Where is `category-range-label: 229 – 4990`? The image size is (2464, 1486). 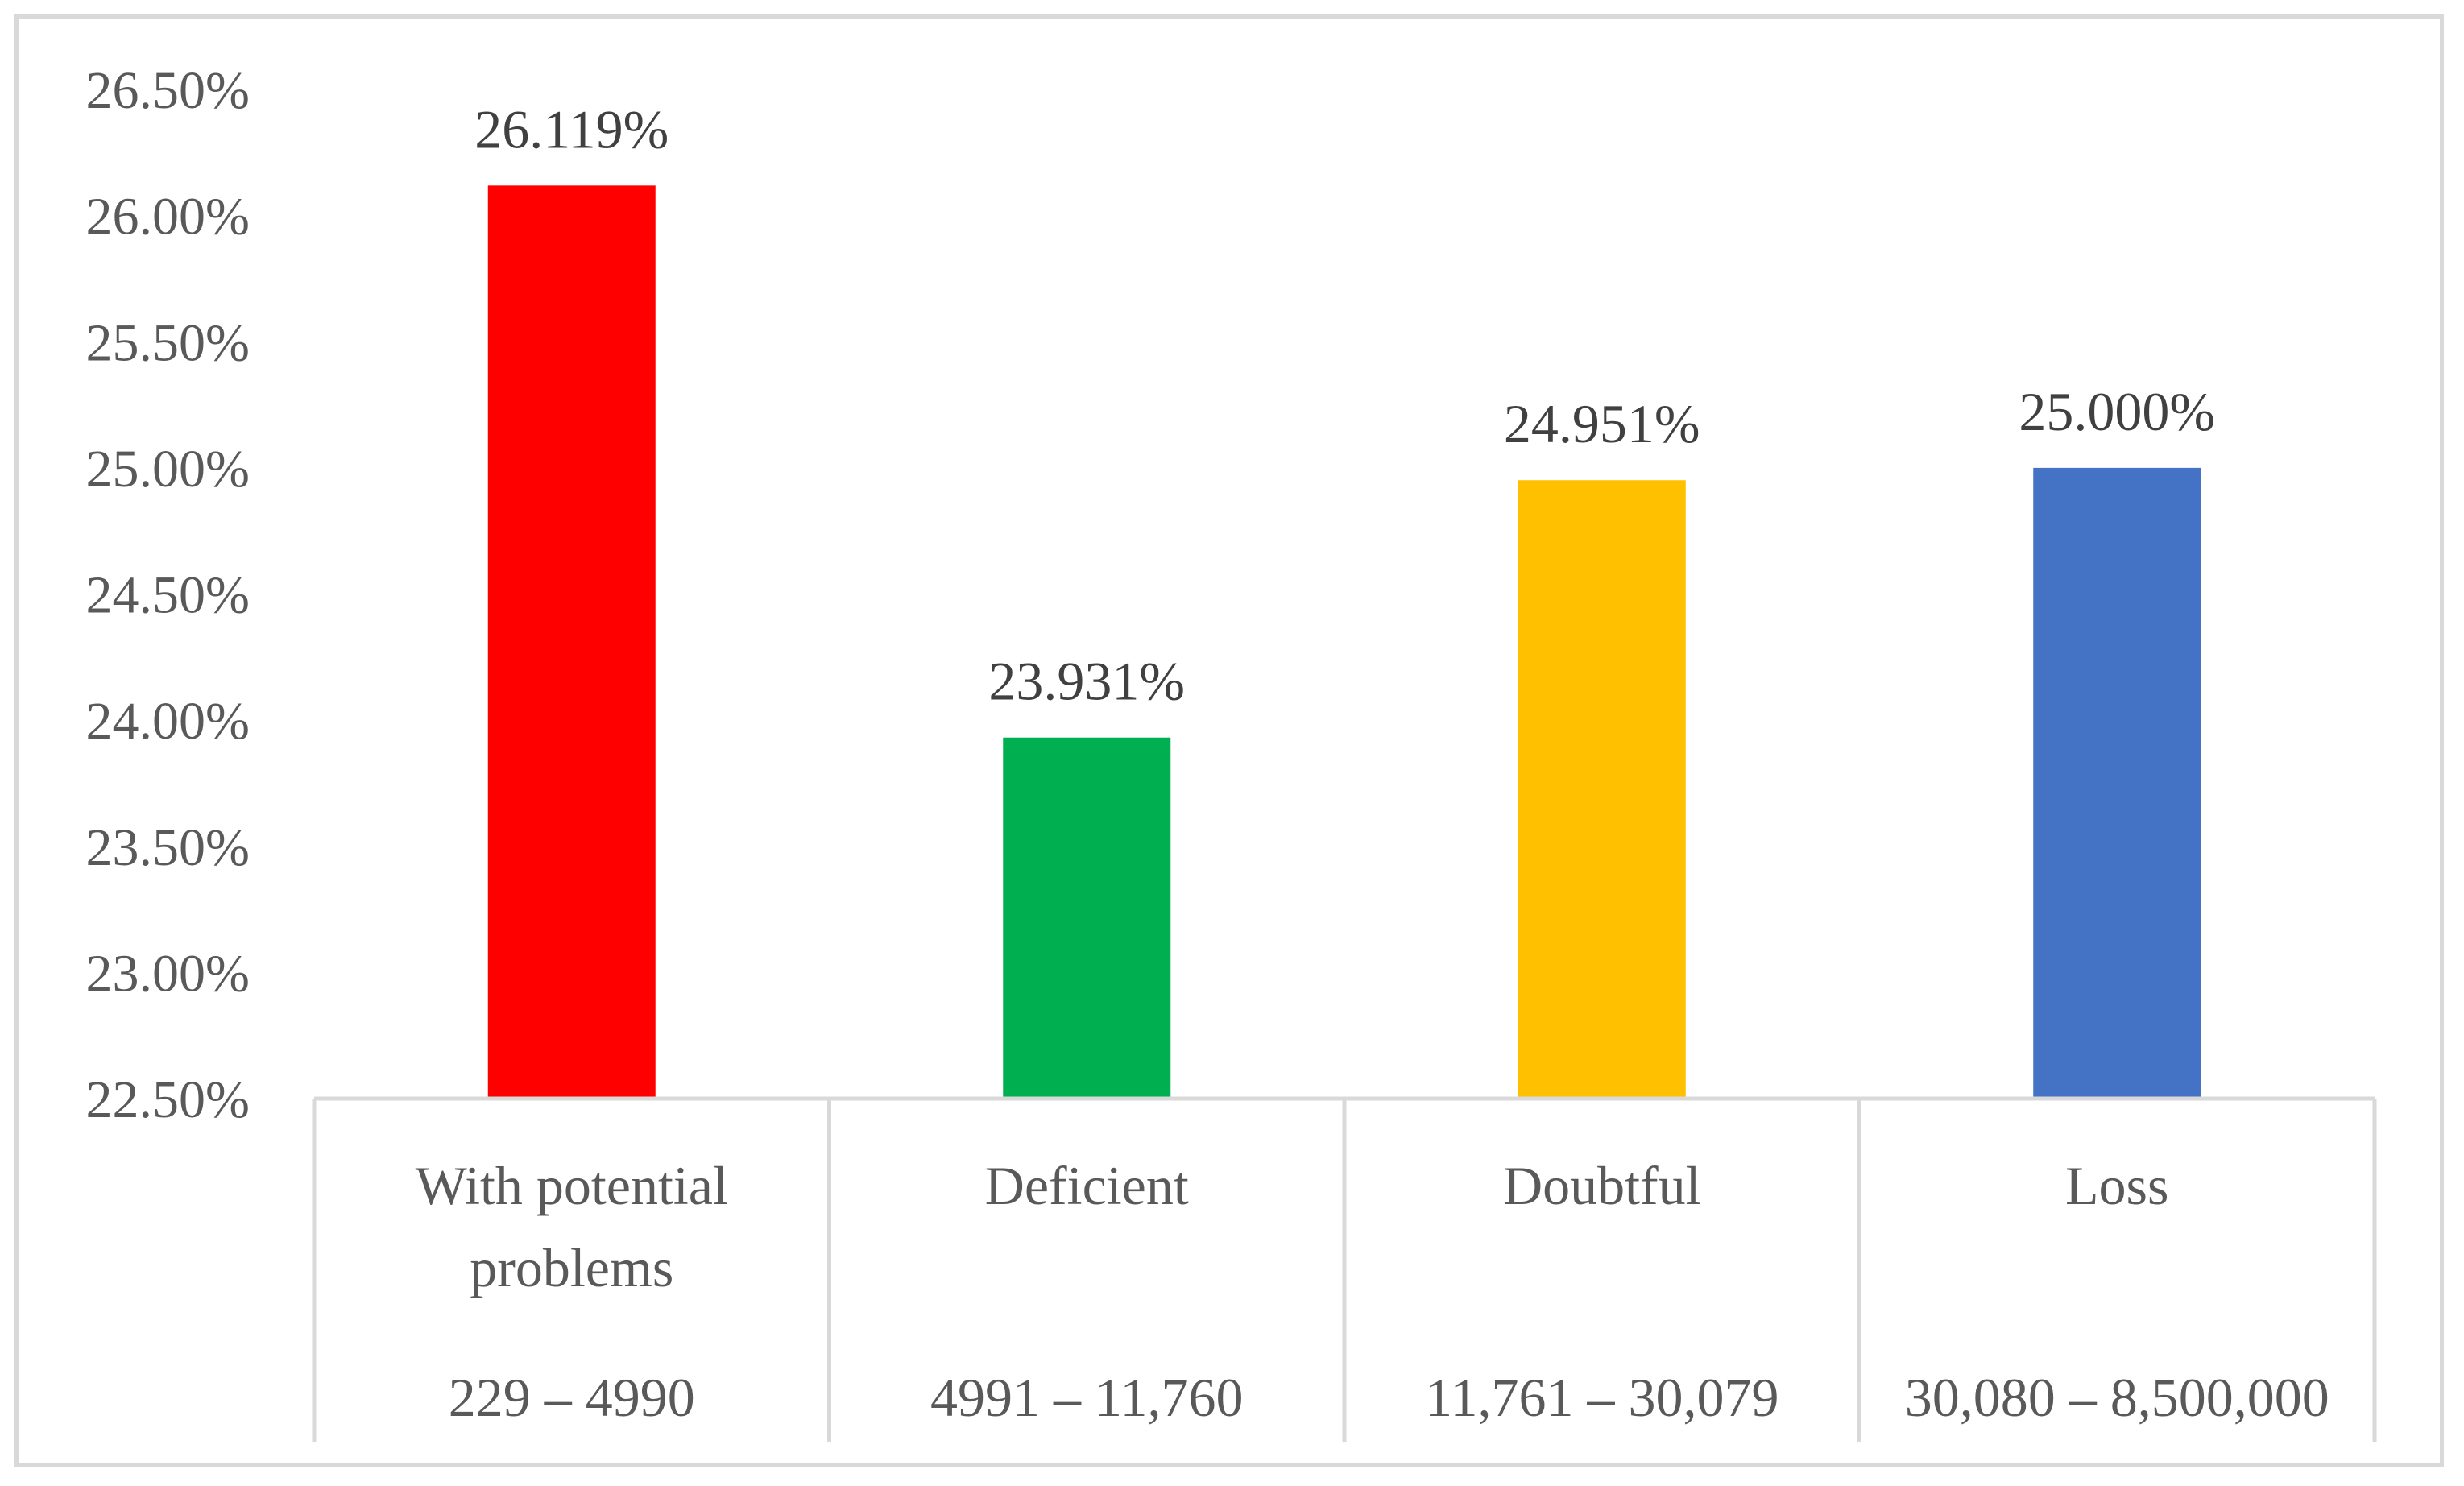
category-range-label: 229 – 4990 is located at coordinates (572, 1397).